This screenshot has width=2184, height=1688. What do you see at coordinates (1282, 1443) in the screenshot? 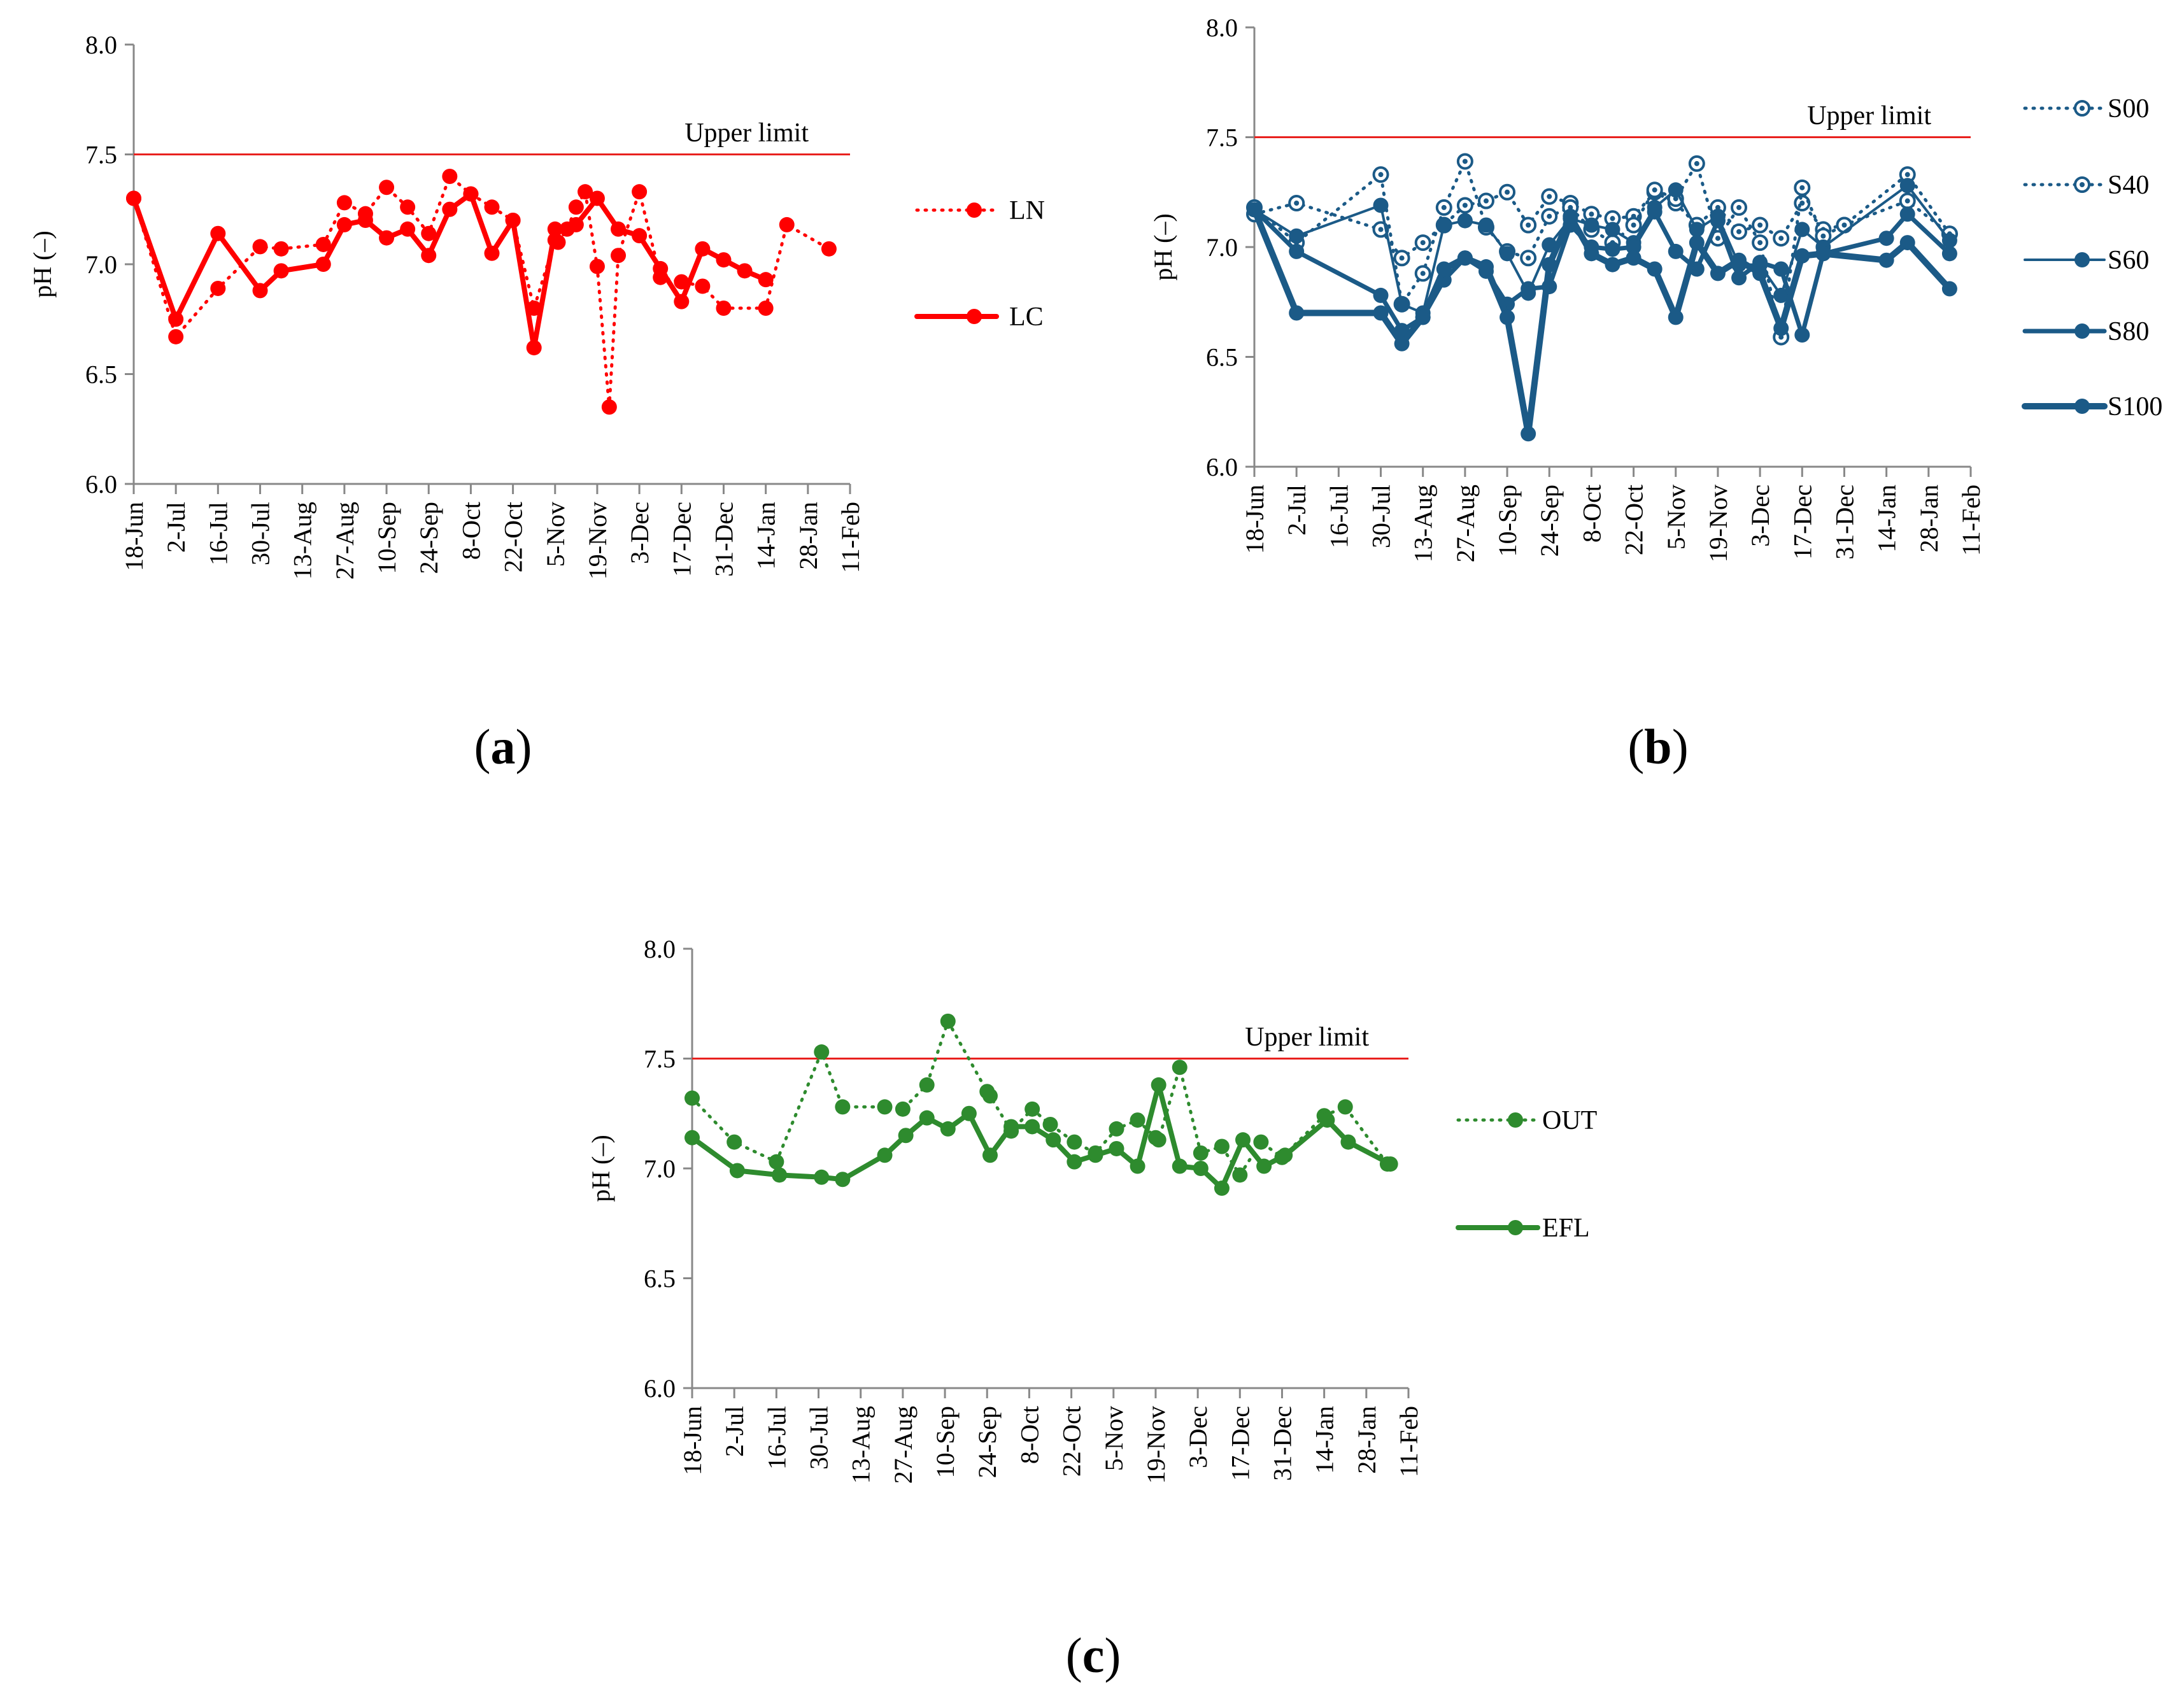
I see `x-tick-label: 31-Dec` at bounding box center [1282, 1443].